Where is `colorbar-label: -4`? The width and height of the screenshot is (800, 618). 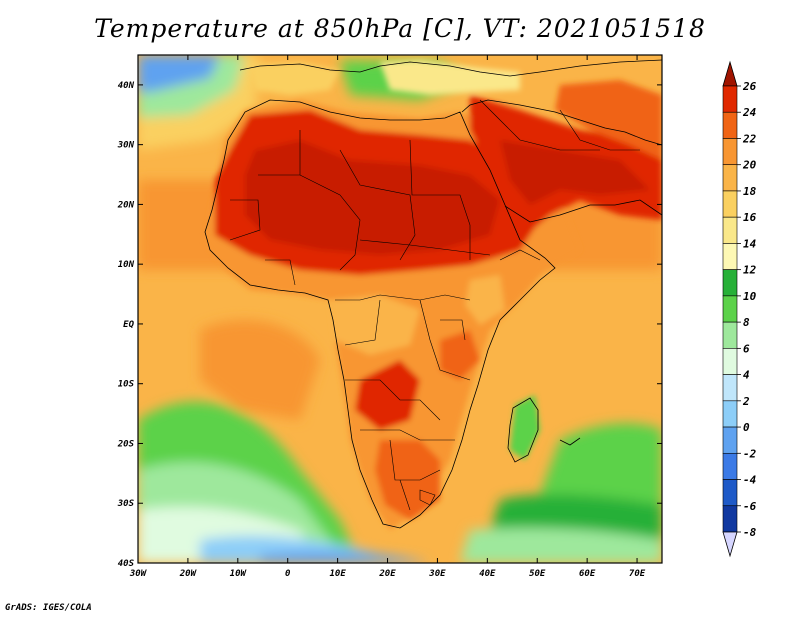
colorbar-label: -4 is located at coordinates (750, 480).